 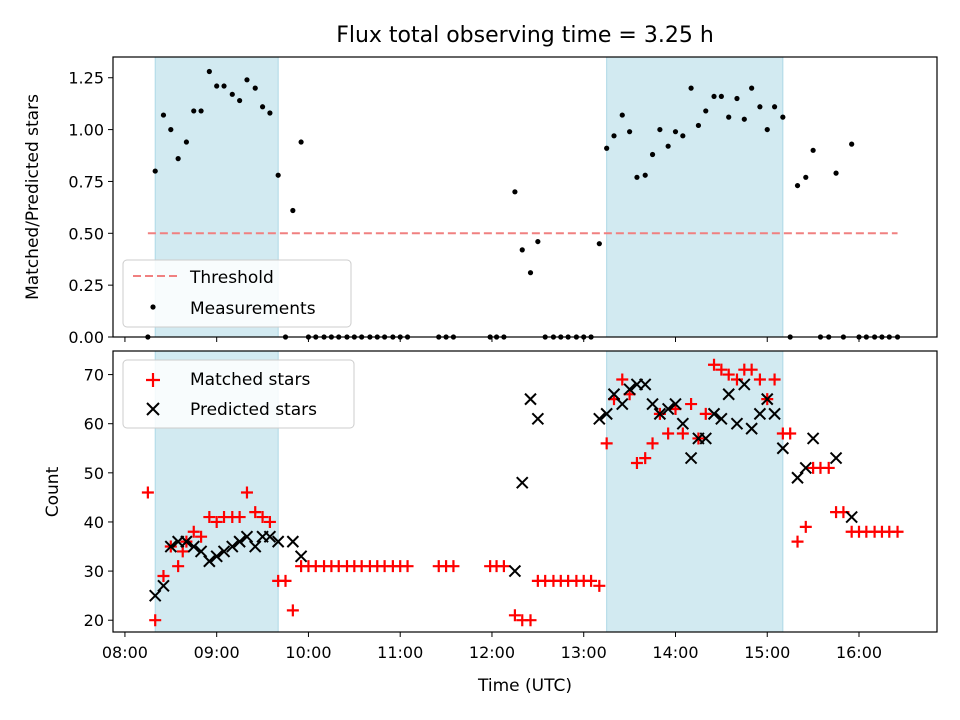 I want to click on x-tick-label: 14:00, so click(x=675, y=652).